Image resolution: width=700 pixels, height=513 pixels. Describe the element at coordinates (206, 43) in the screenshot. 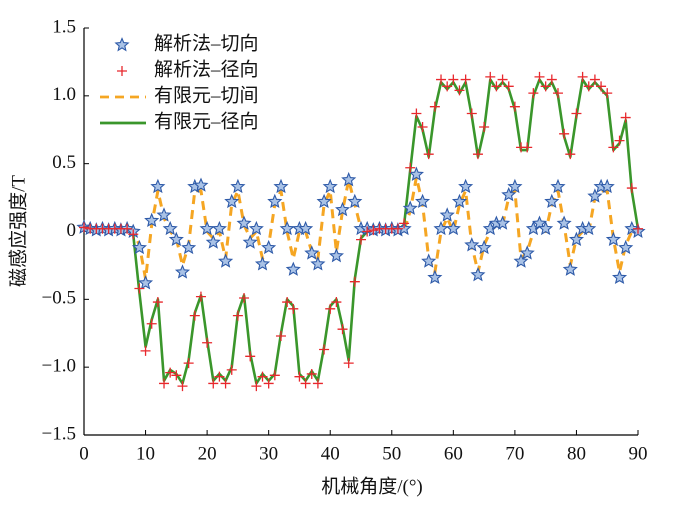

I see `legend-label: 解析法–切向` at that location.